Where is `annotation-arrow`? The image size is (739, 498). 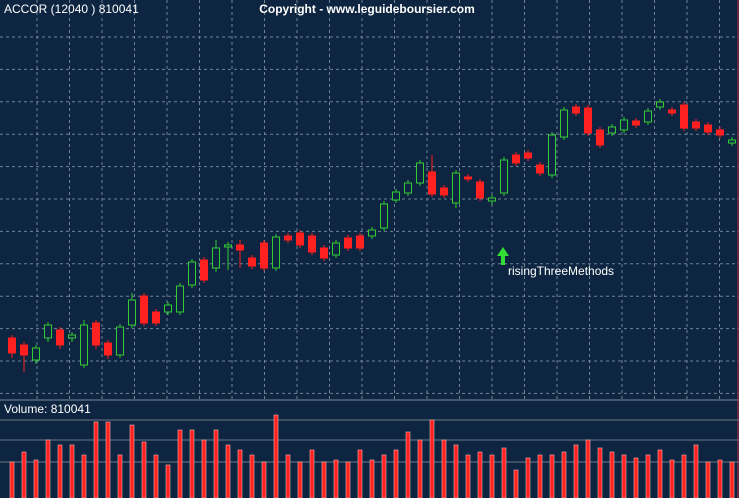
annotation-arrow is located at coordinates (503, 256).